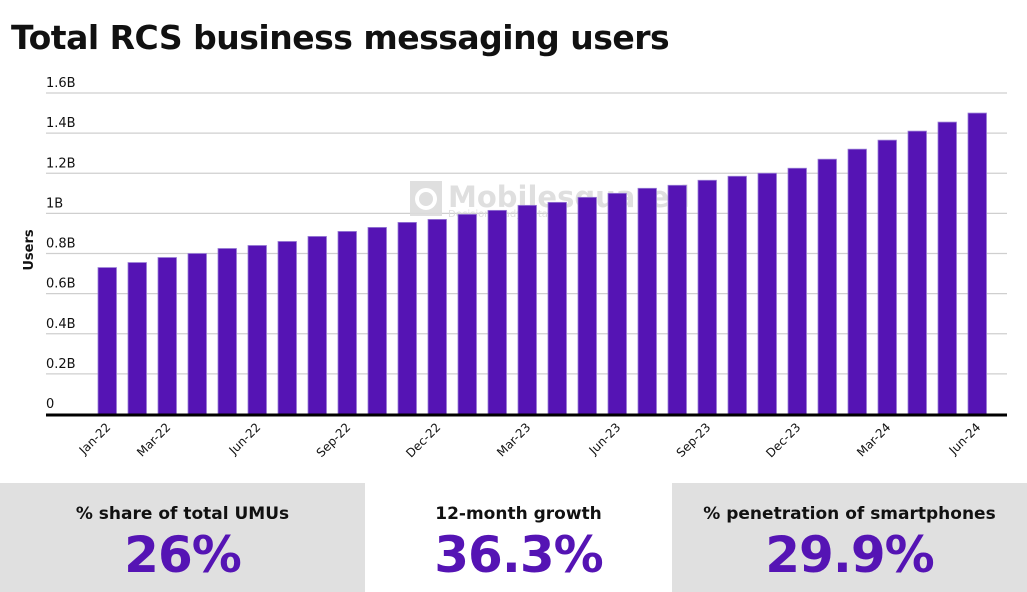  I want to click on x-tick-label: Mar-23, so click(513, 439).